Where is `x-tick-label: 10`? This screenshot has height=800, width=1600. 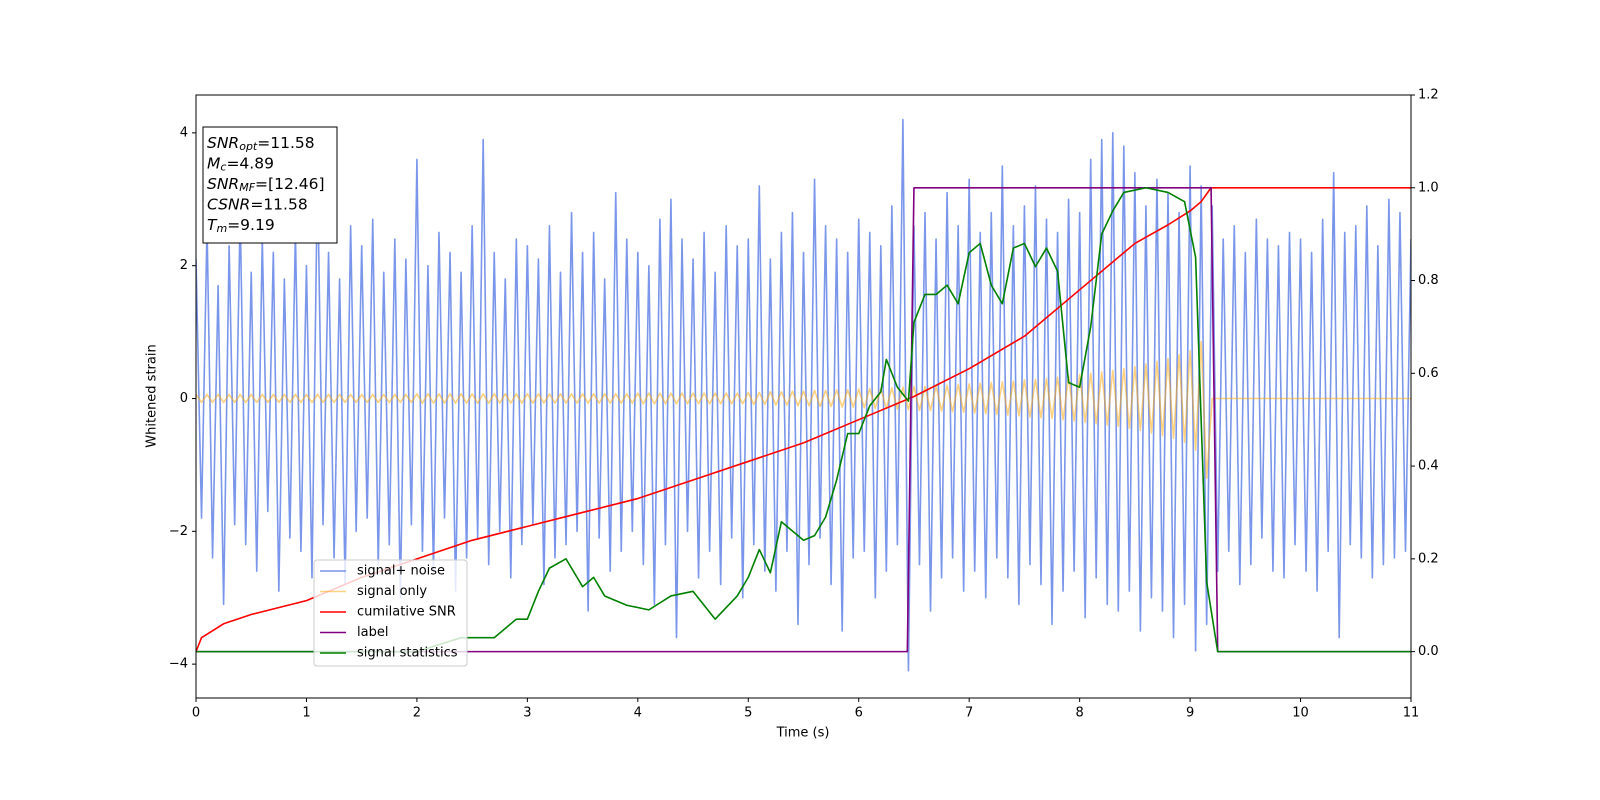
x-tick-label: 10 is located at coordinates (1300, 713).